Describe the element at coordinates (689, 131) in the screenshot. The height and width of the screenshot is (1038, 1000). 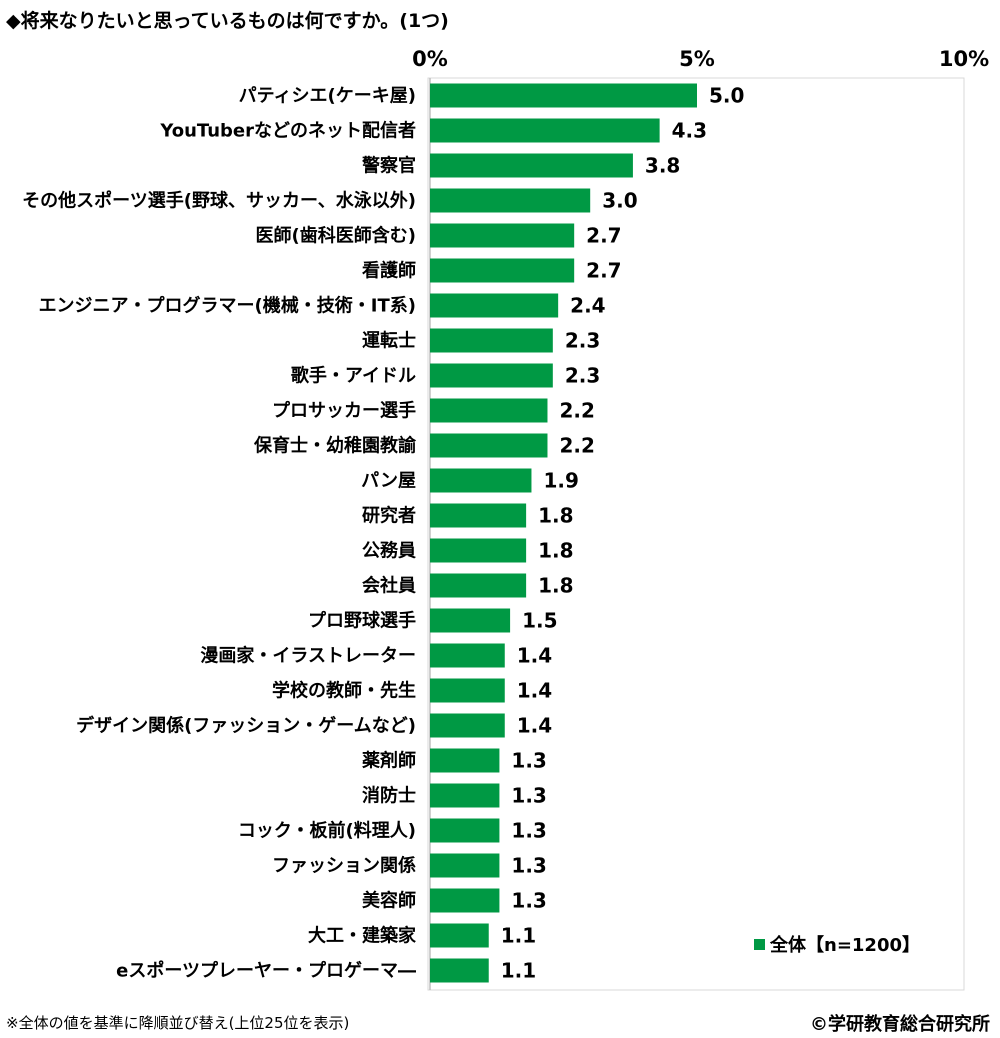
I see `value-label: 4.3` at that location.